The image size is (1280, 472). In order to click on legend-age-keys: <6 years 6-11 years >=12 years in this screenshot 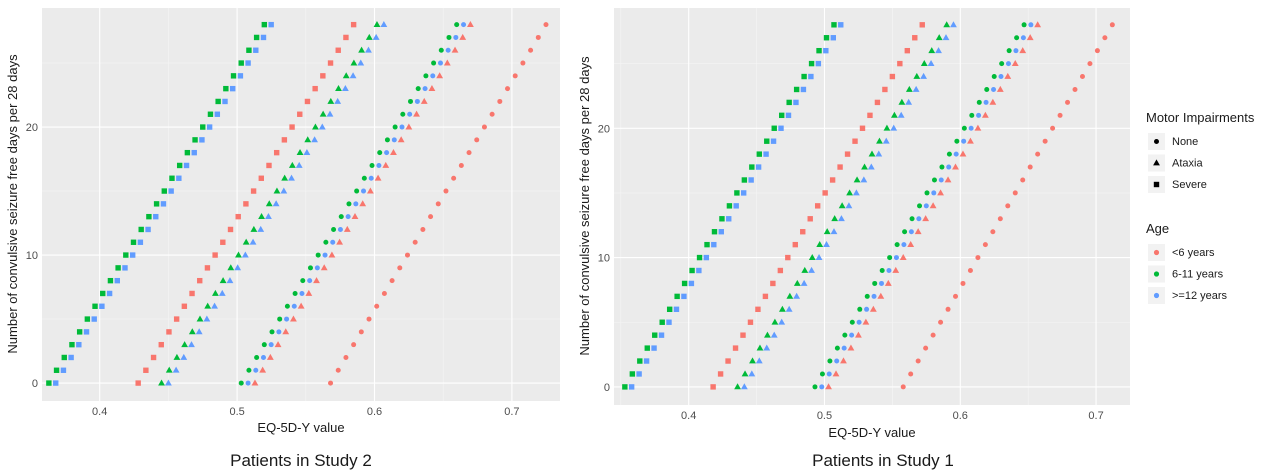, I will do `click(1188, 274)`.